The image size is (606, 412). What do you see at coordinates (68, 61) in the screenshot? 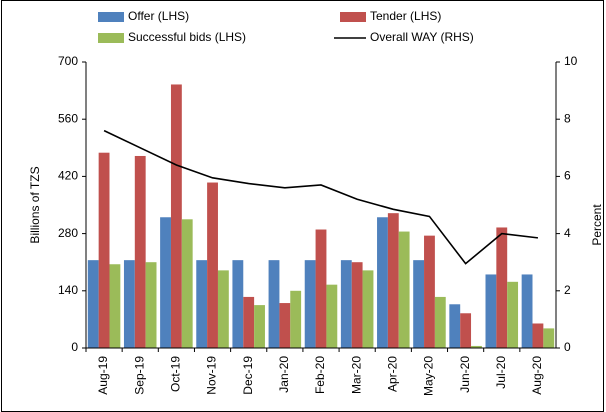
I see `y-tick-label: 700` at bounding box center [68, 61].